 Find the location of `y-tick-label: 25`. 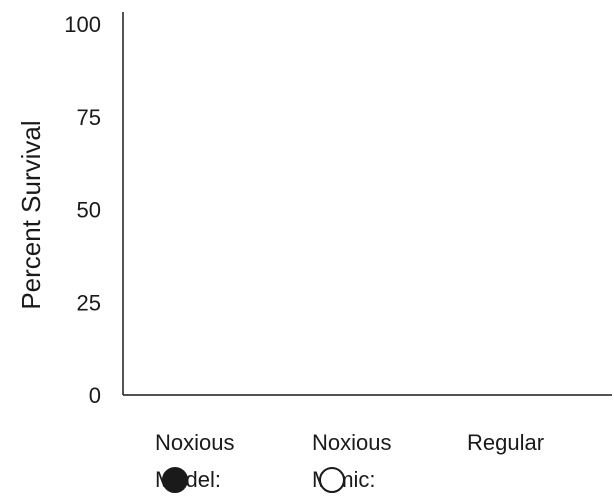

y-tick-label: 25 is located at coordinates (89, 302).